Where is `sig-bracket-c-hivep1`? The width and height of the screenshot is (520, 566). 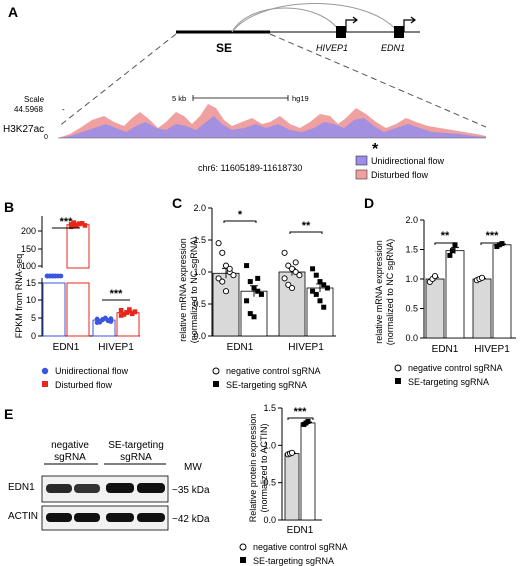
sig-bracket-c-hivep1 is located at coordinates (306, 232).